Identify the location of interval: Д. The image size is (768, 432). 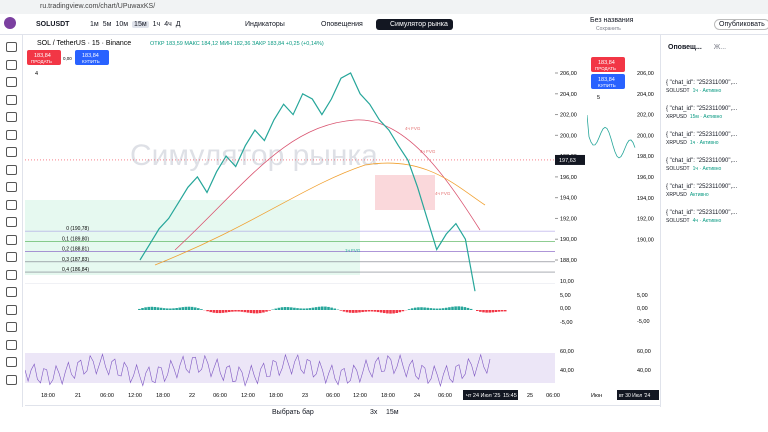
(178, 24).